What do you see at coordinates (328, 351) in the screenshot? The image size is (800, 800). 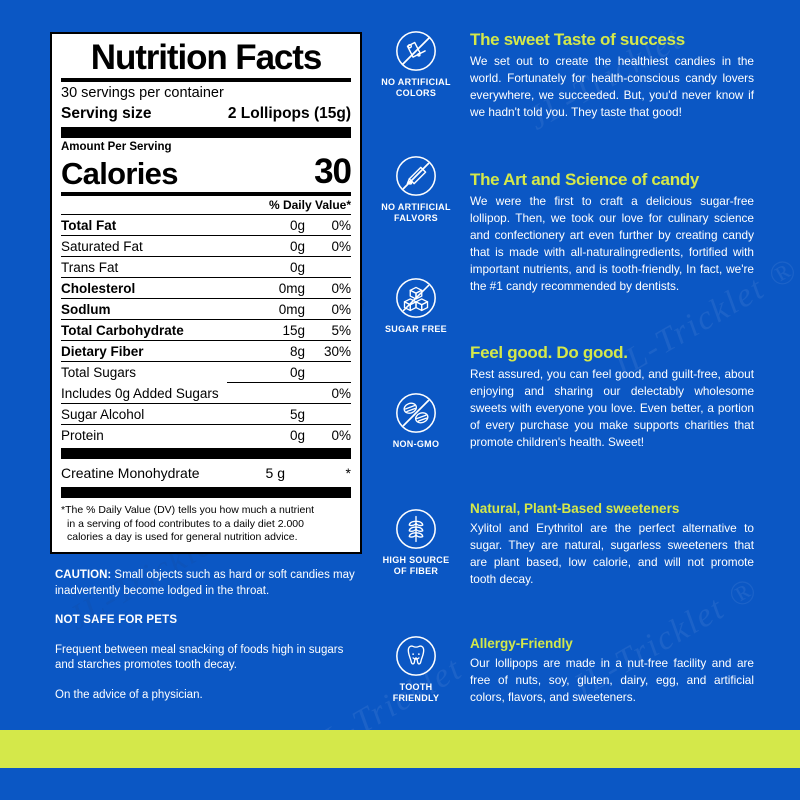 I see `nutrient-dv: 30%` at bounding box center [328, 351].